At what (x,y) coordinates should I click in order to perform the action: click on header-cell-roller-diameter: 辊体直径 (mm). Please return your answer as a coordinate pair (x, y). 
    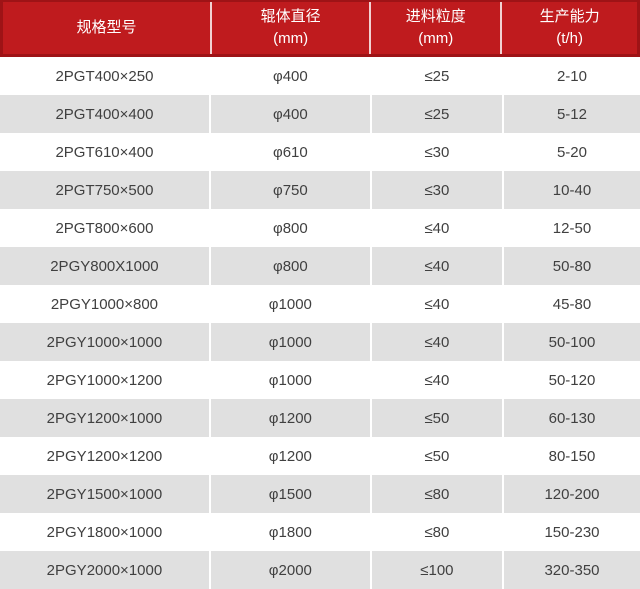
    Looking at the image, I should click on (292, 28).